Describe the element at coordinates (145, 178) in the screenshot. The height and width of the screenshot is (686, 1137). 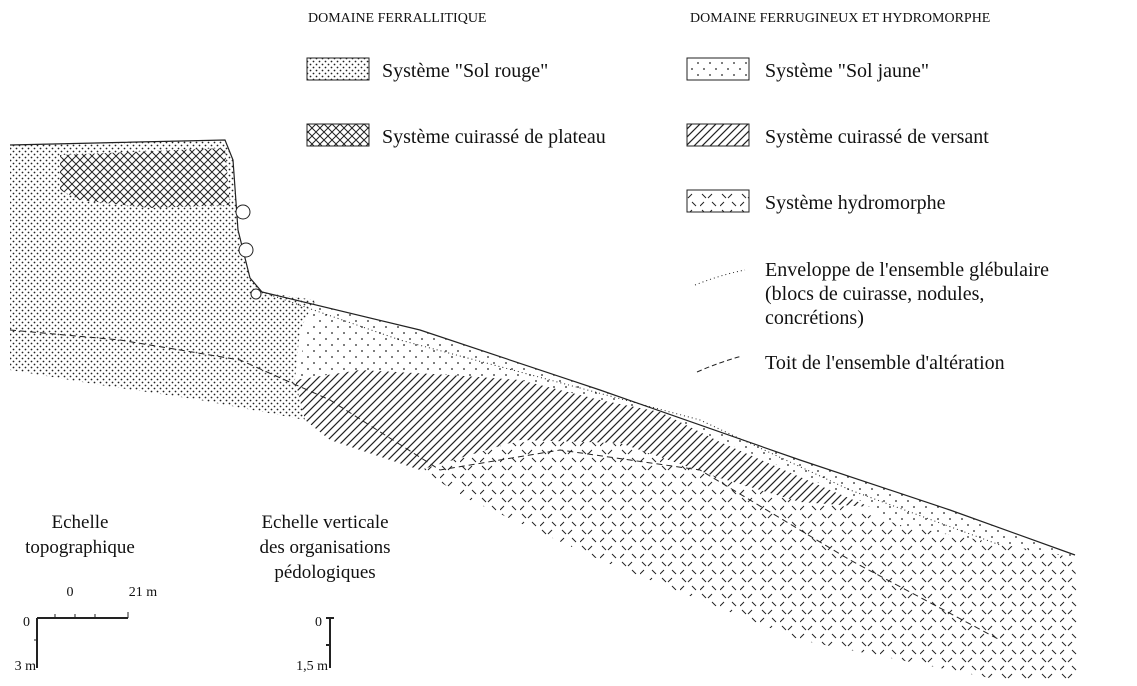
I see `plateau-area` at that location.